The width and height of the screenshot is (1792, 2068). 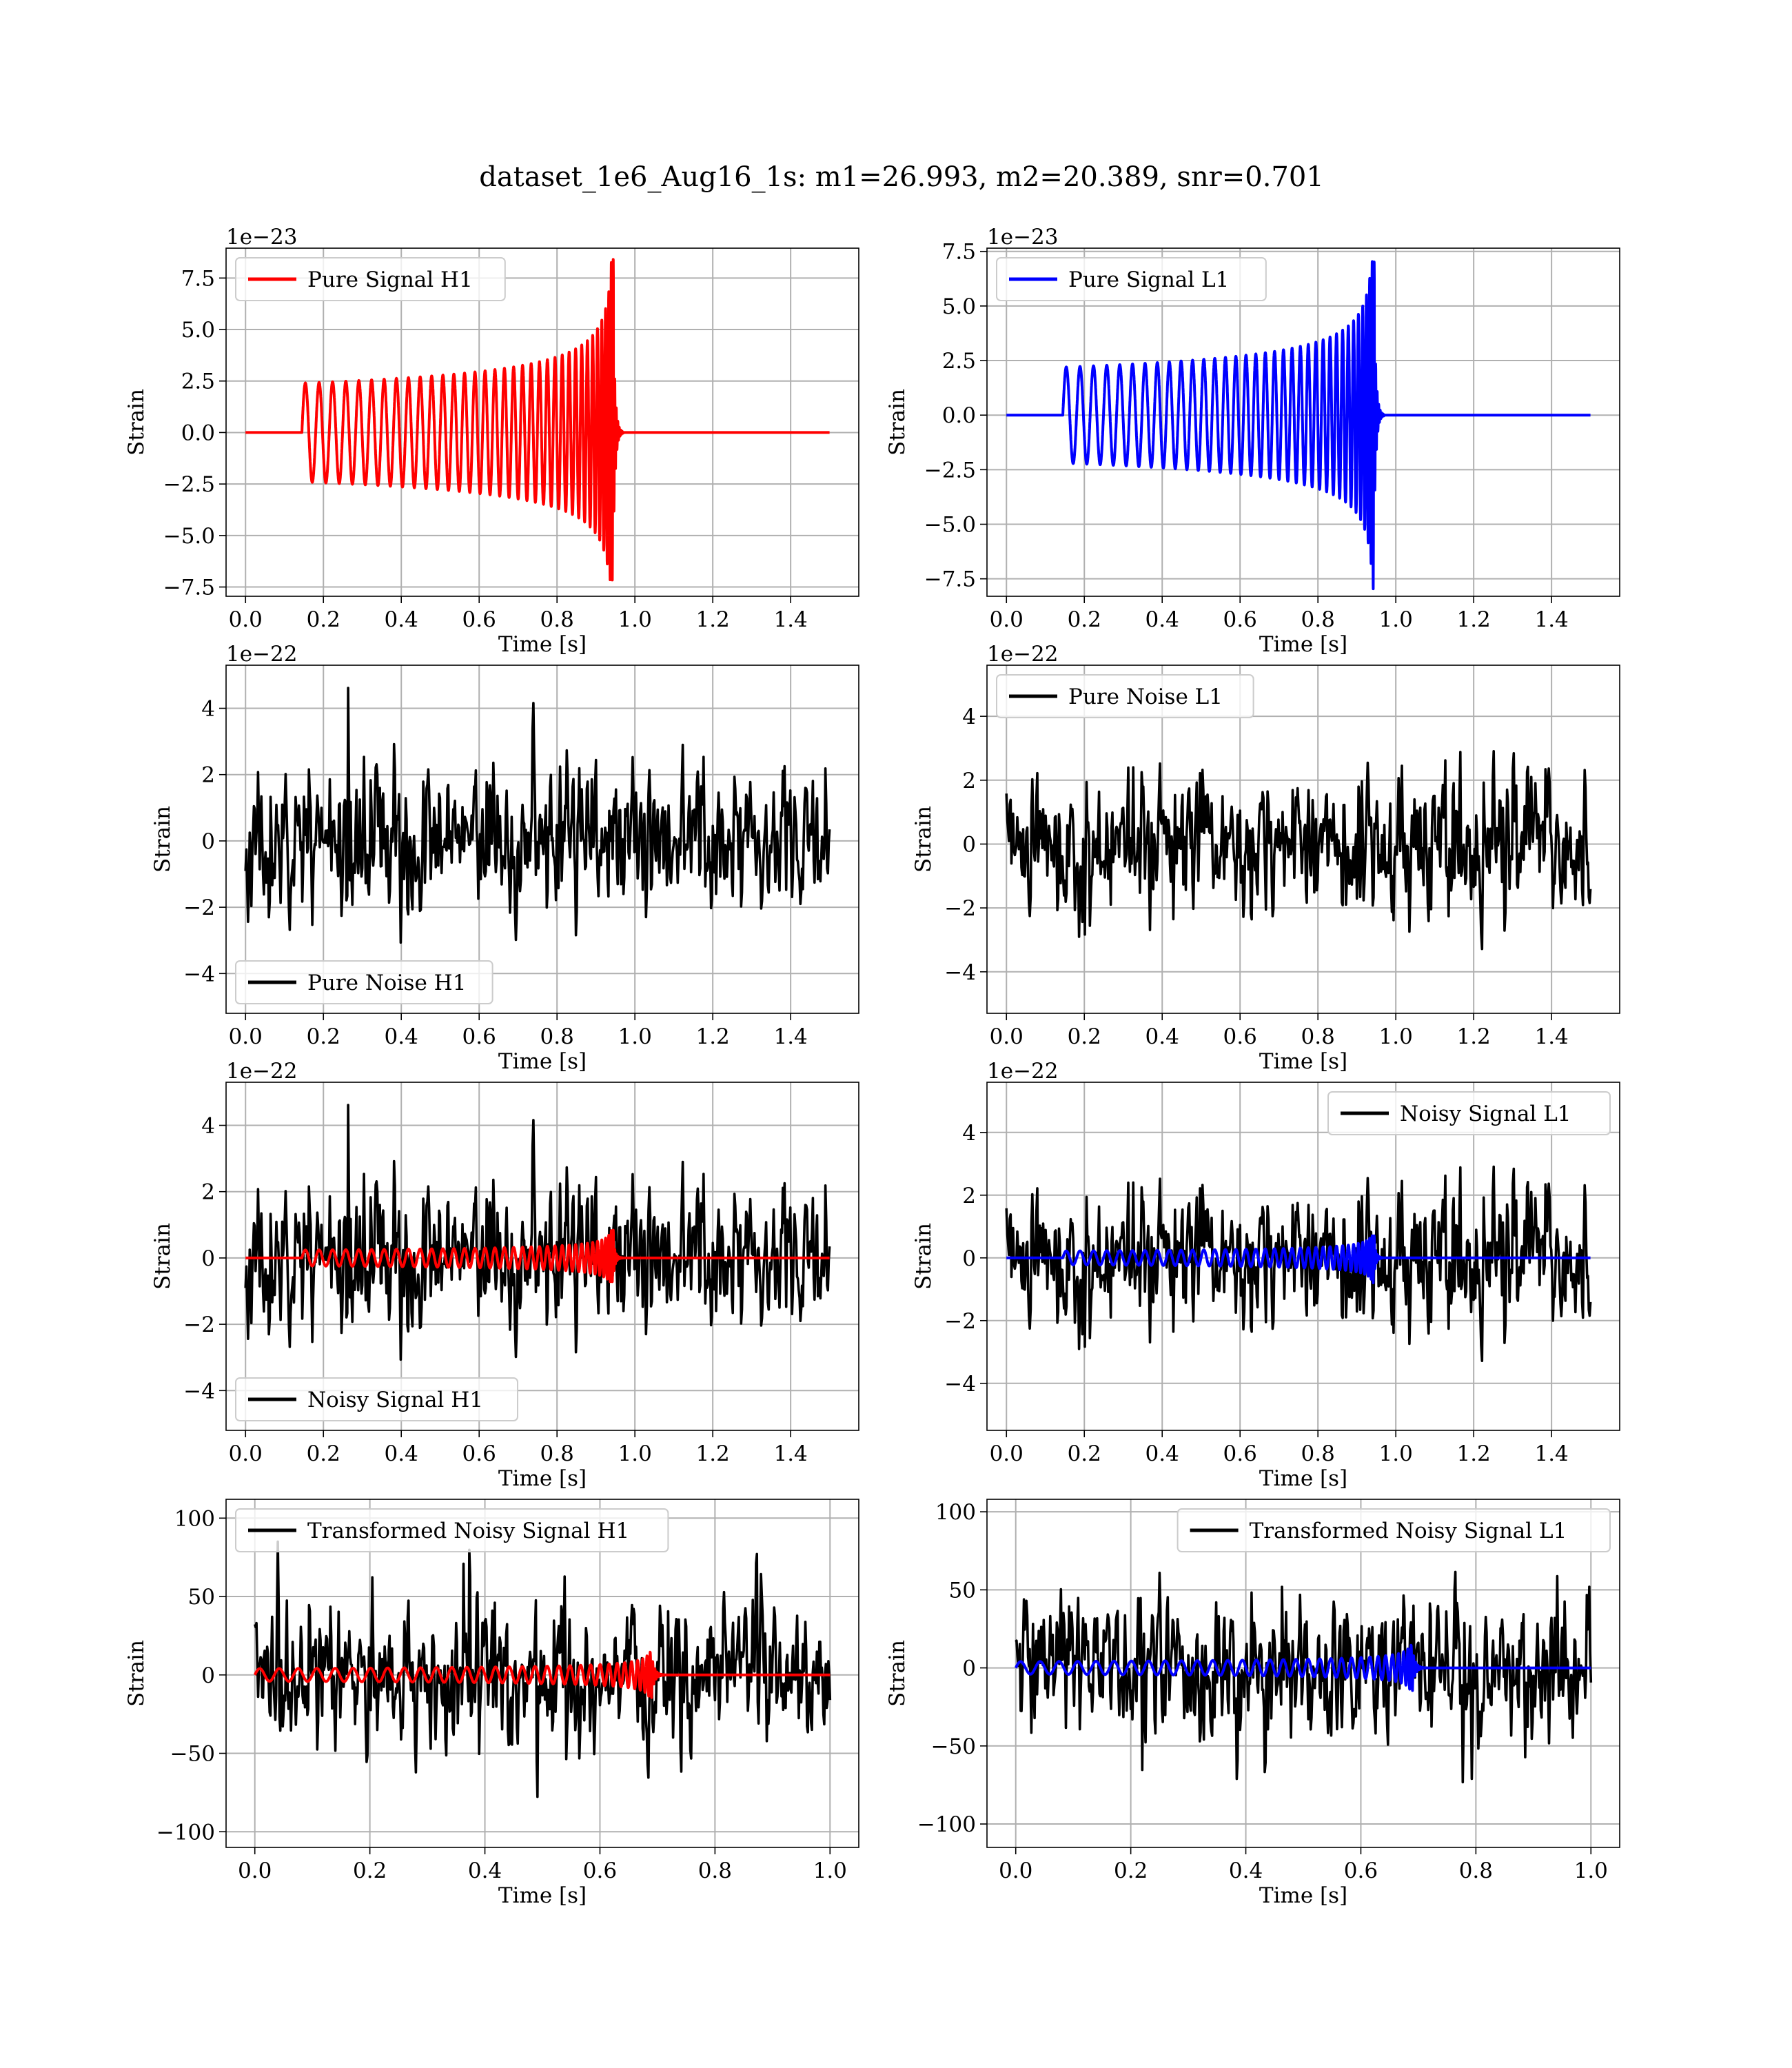 I want to click on legend: Pure Noise H1, so click(x=364, y=982).